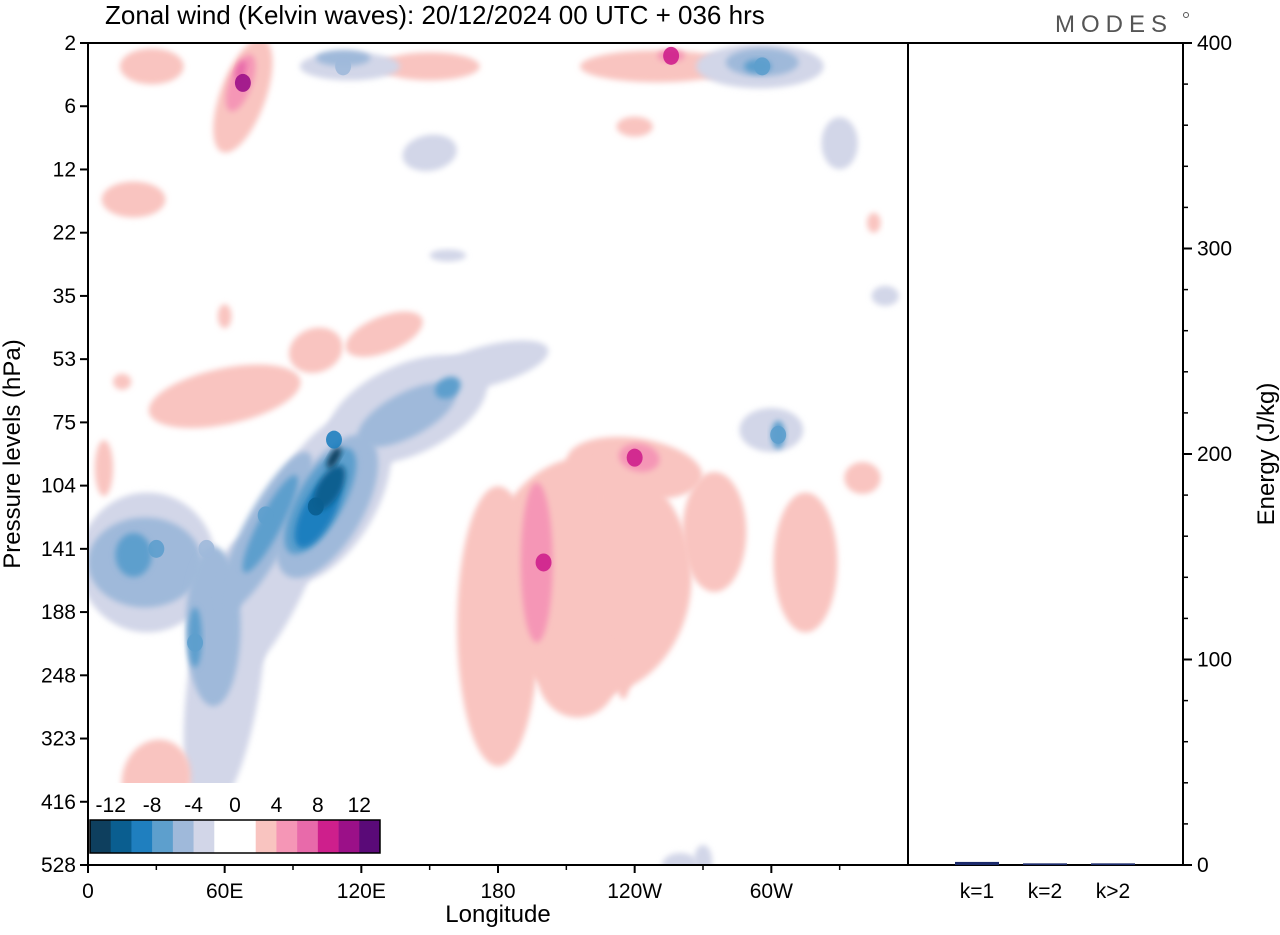 The width and height of the screenshot is (1280, 935). What do you see at coordinates (977, 891) in the screenshot?
I see `energy-category-label: k=1` at bounding box center [977, 891].